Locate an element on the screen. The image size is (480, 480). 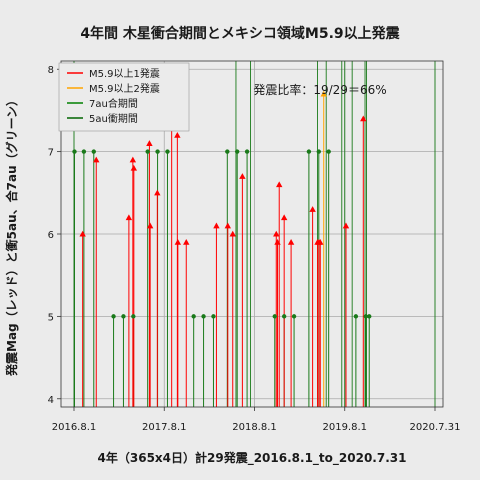
x-tick-label: 2017.8.1 is located at coordinates (164, 427).